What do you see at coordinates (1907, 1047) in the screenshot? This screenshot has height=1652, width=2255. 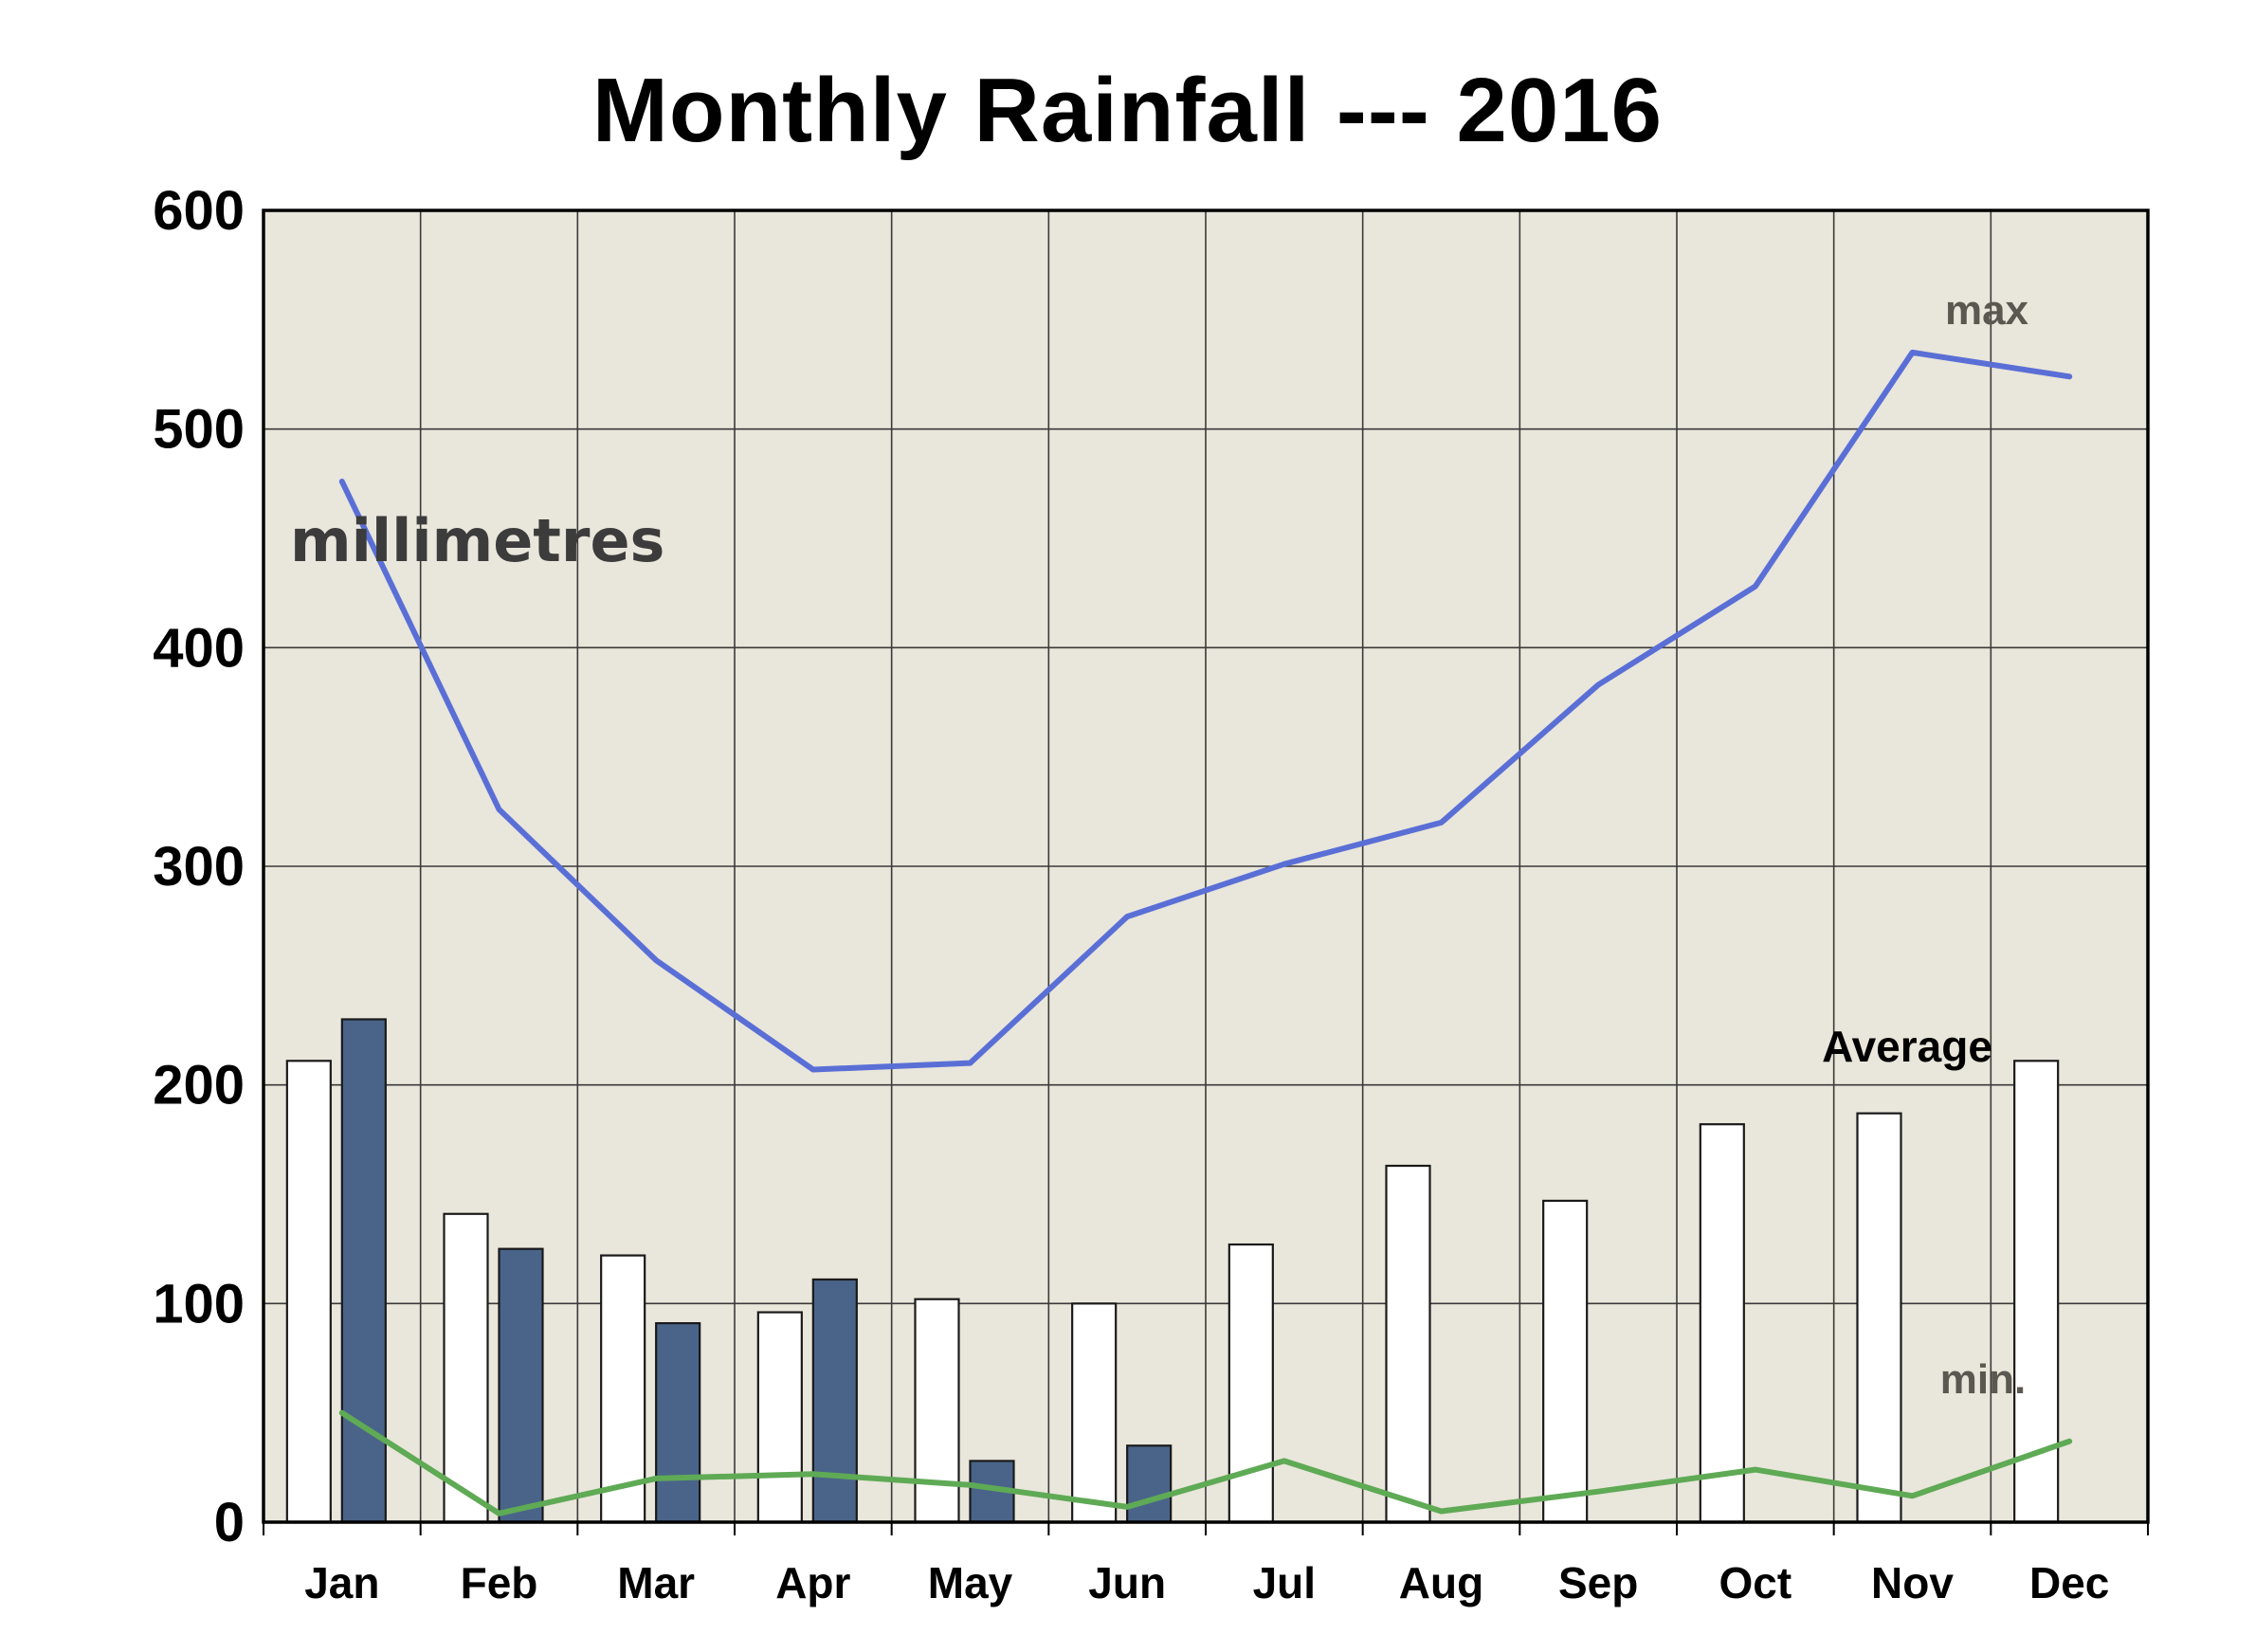 I see `average-annotation: Average` at bounding box center [1907, 1047].